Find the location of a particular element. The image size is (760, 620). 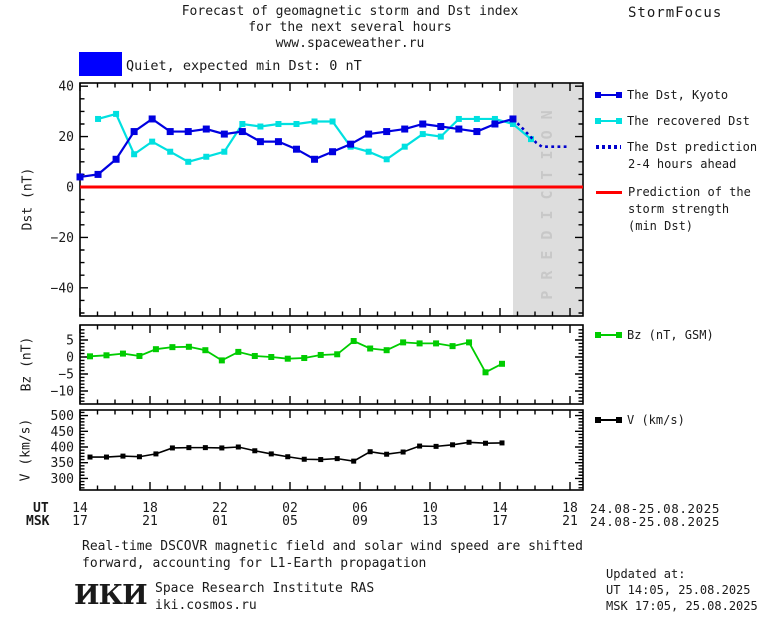

msk-tick-label: 13 is located at coordinates (430, 521).